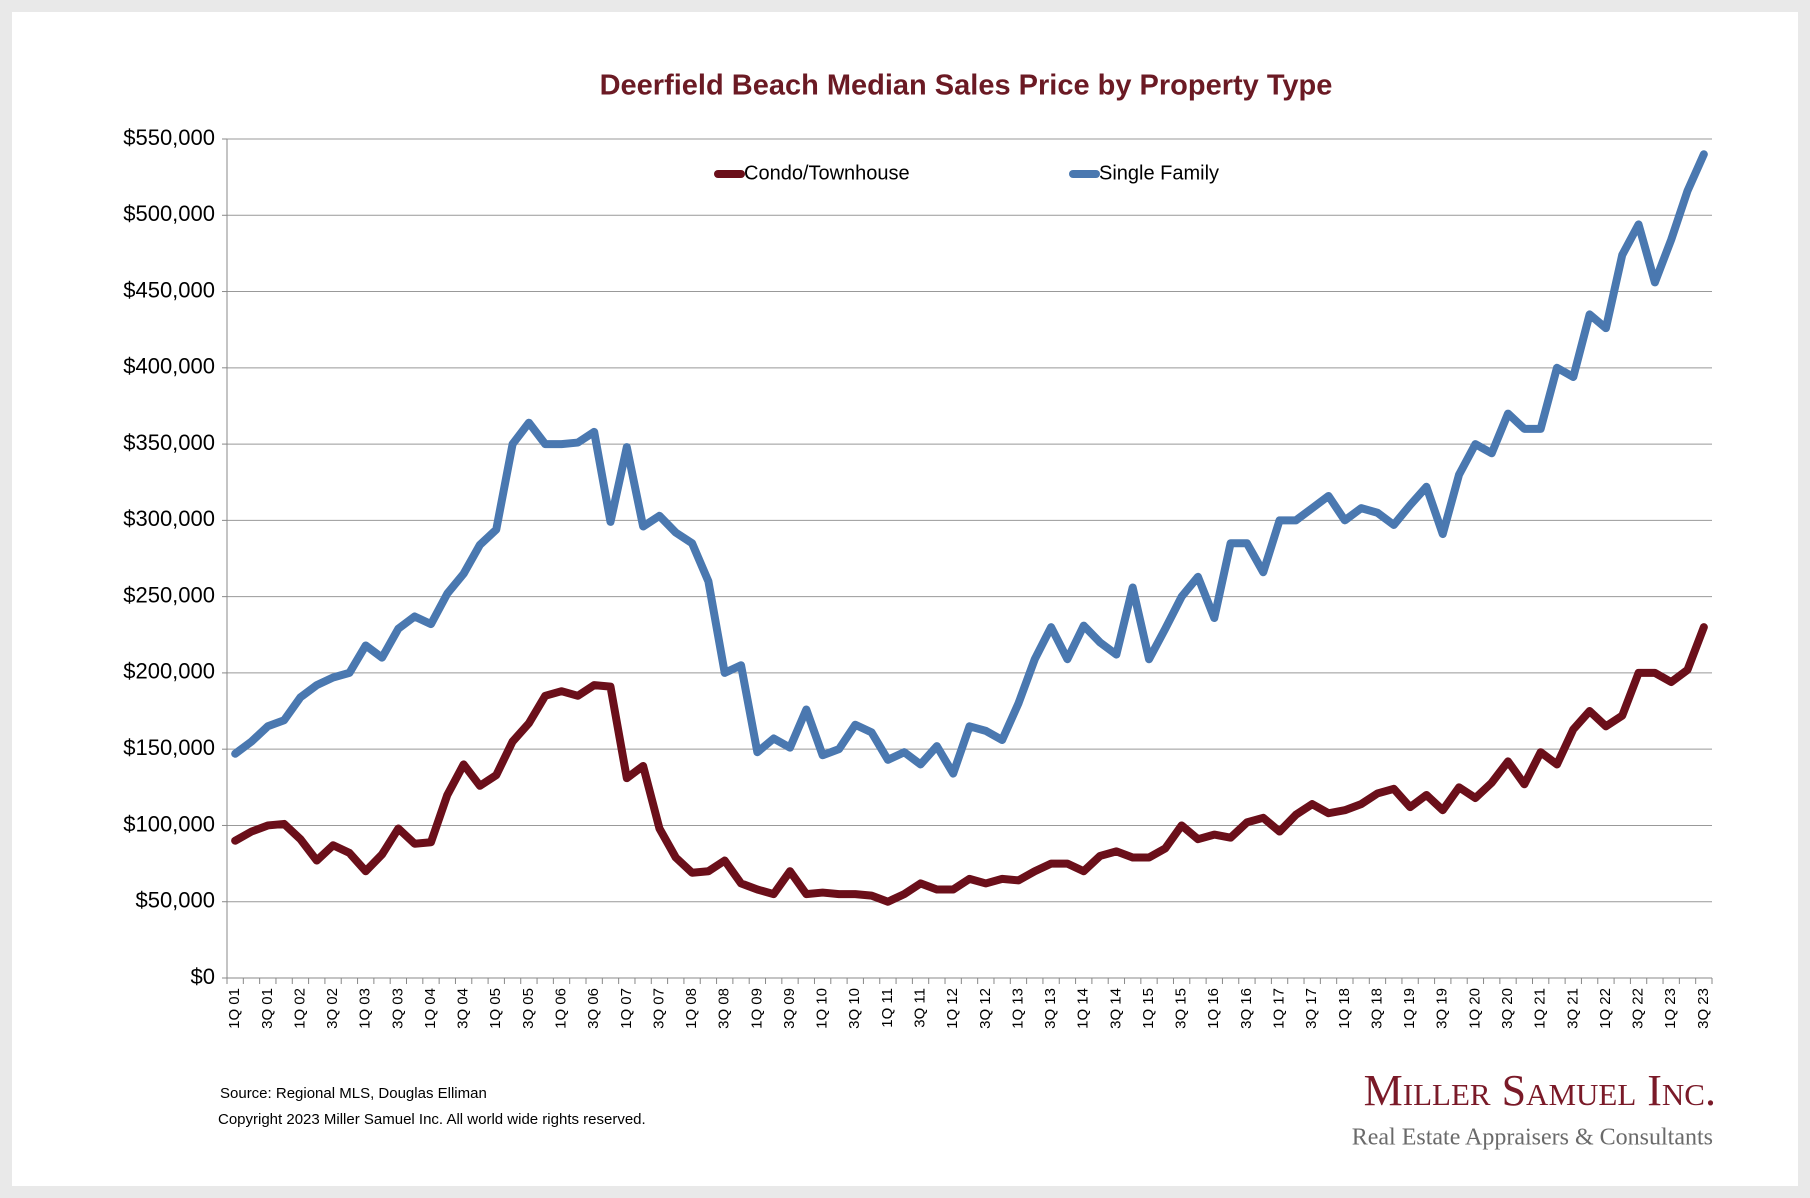  I want to click on y-tick-label: $50,000, so click(175, 900).